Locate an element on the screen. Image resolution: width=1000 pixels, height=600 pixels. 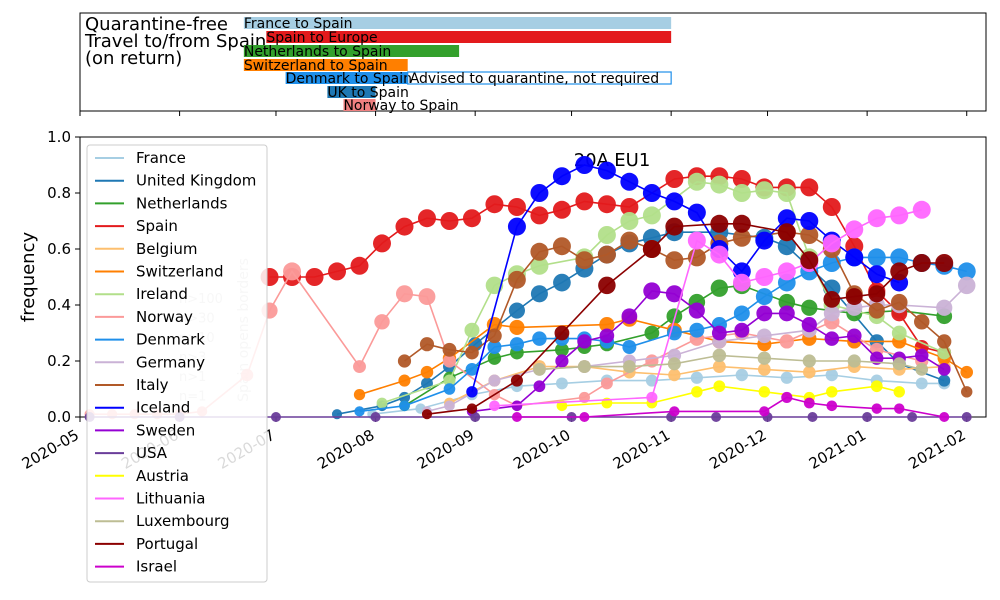
x-tick-label: 2020-10 is located at coordinates (541, 449).